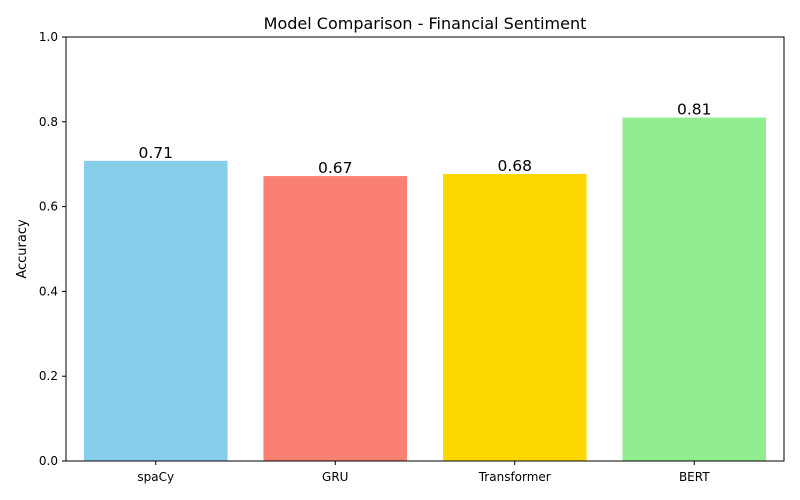  Describe the element at coordinates (52, 249) in the screenshot. I see `y-axis: 0.0 0.2 0.4 0.6 0.8 1.0` at that location.